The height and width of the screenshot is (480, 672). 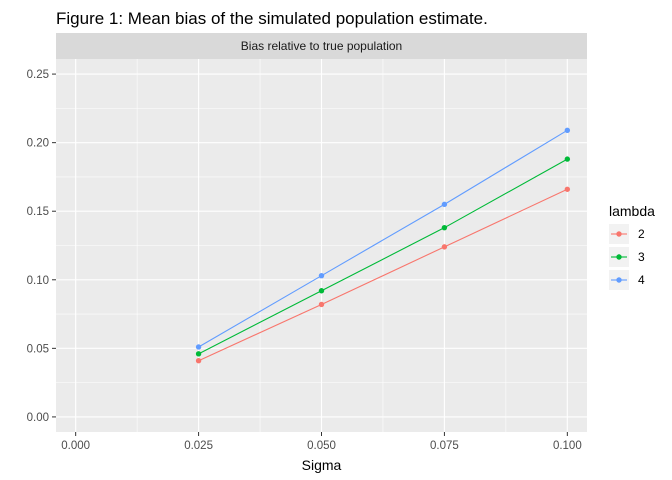 What do you see at coordinates (38, 144) in the screenshot?
I see `y-tick-label: 0.20` at bounding box center [38, 144].